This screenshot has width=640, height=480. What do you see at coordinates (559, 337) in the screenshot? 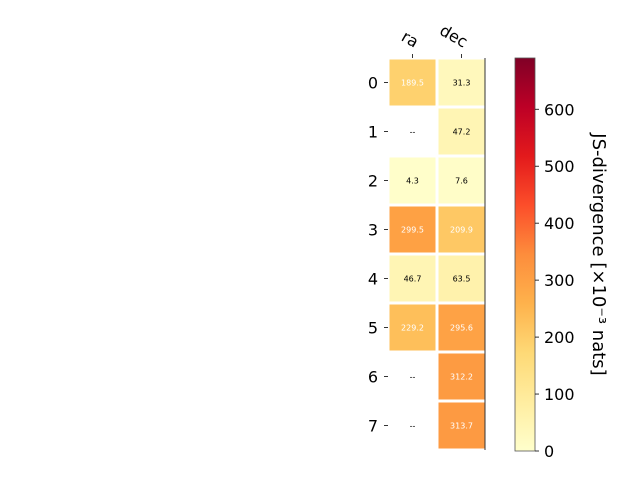
I see `colorbar-tick-label: 200` at bounding box center [559, 337].